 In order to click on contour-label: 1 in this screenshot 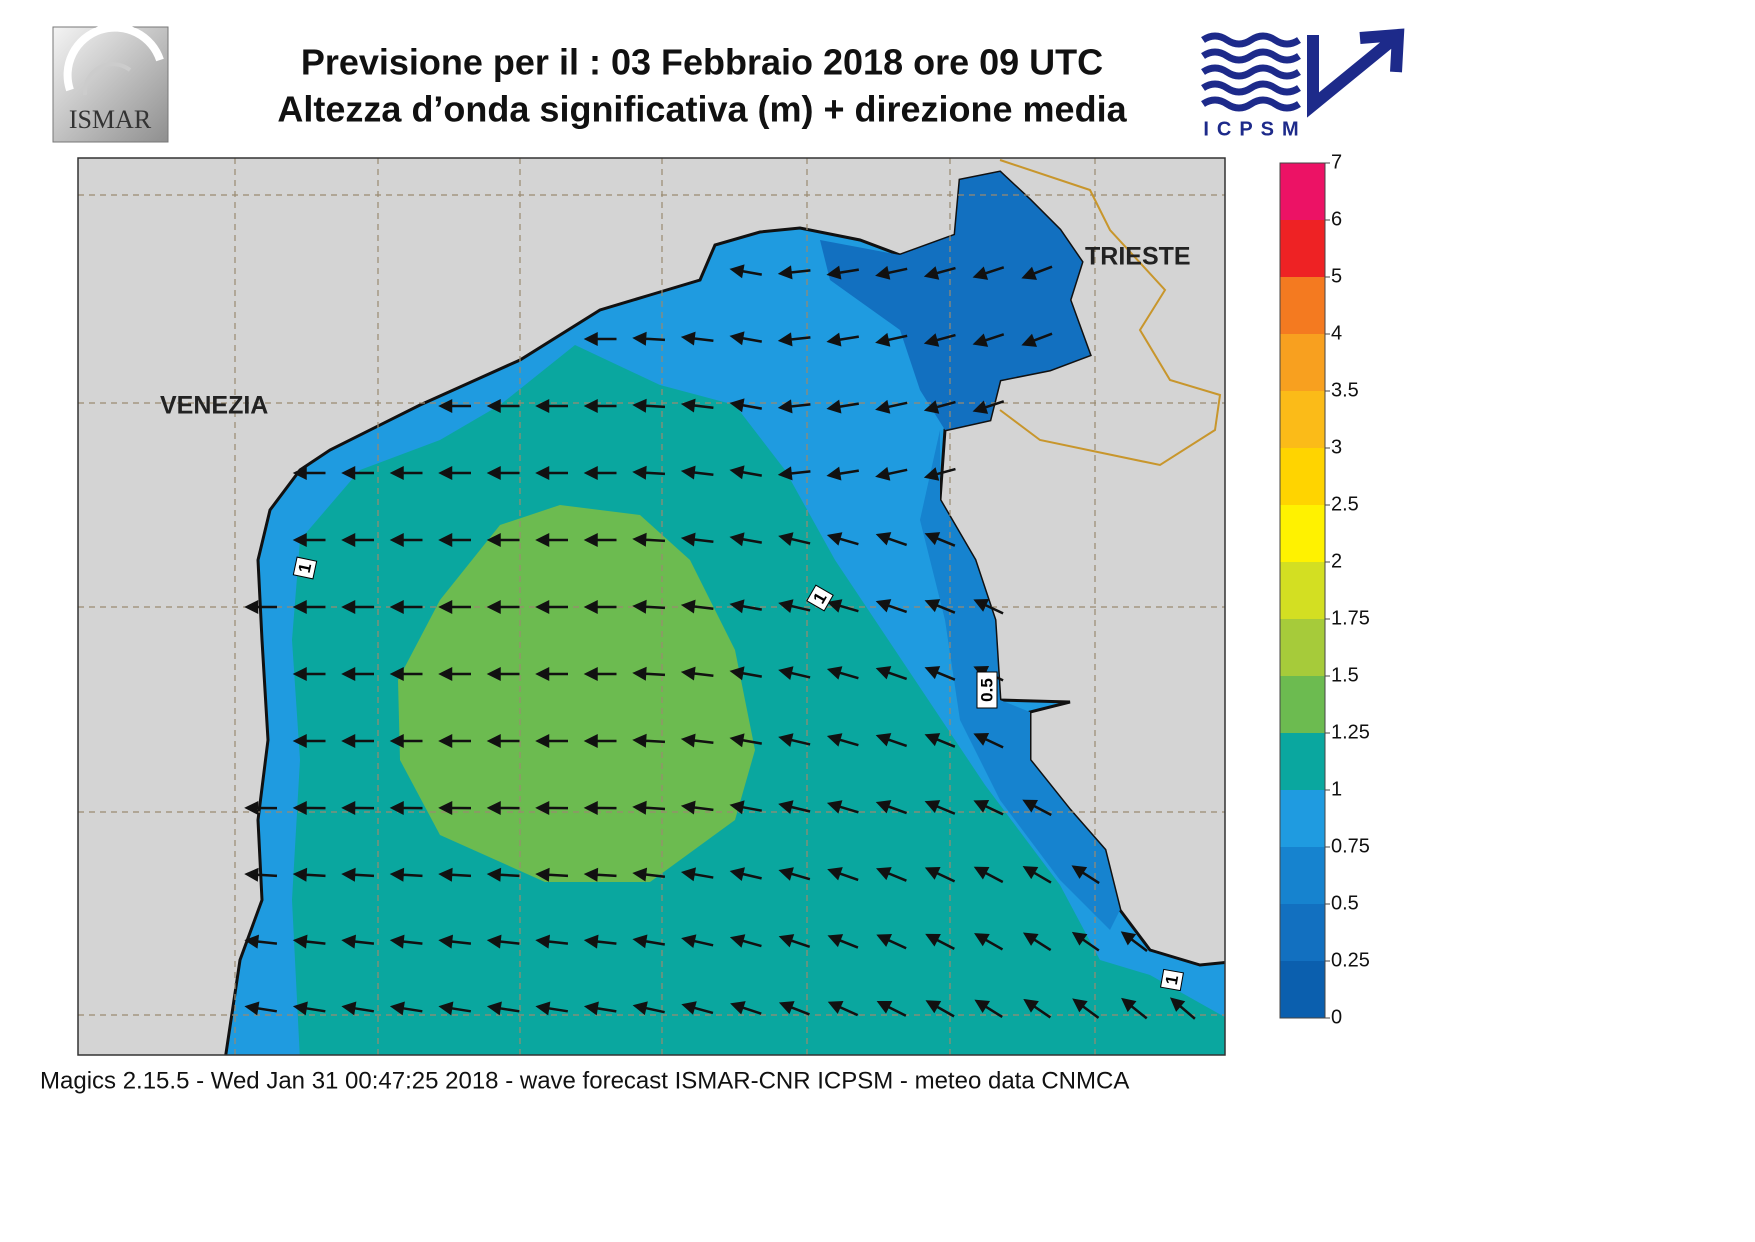, I will do `click(820, 598)`.